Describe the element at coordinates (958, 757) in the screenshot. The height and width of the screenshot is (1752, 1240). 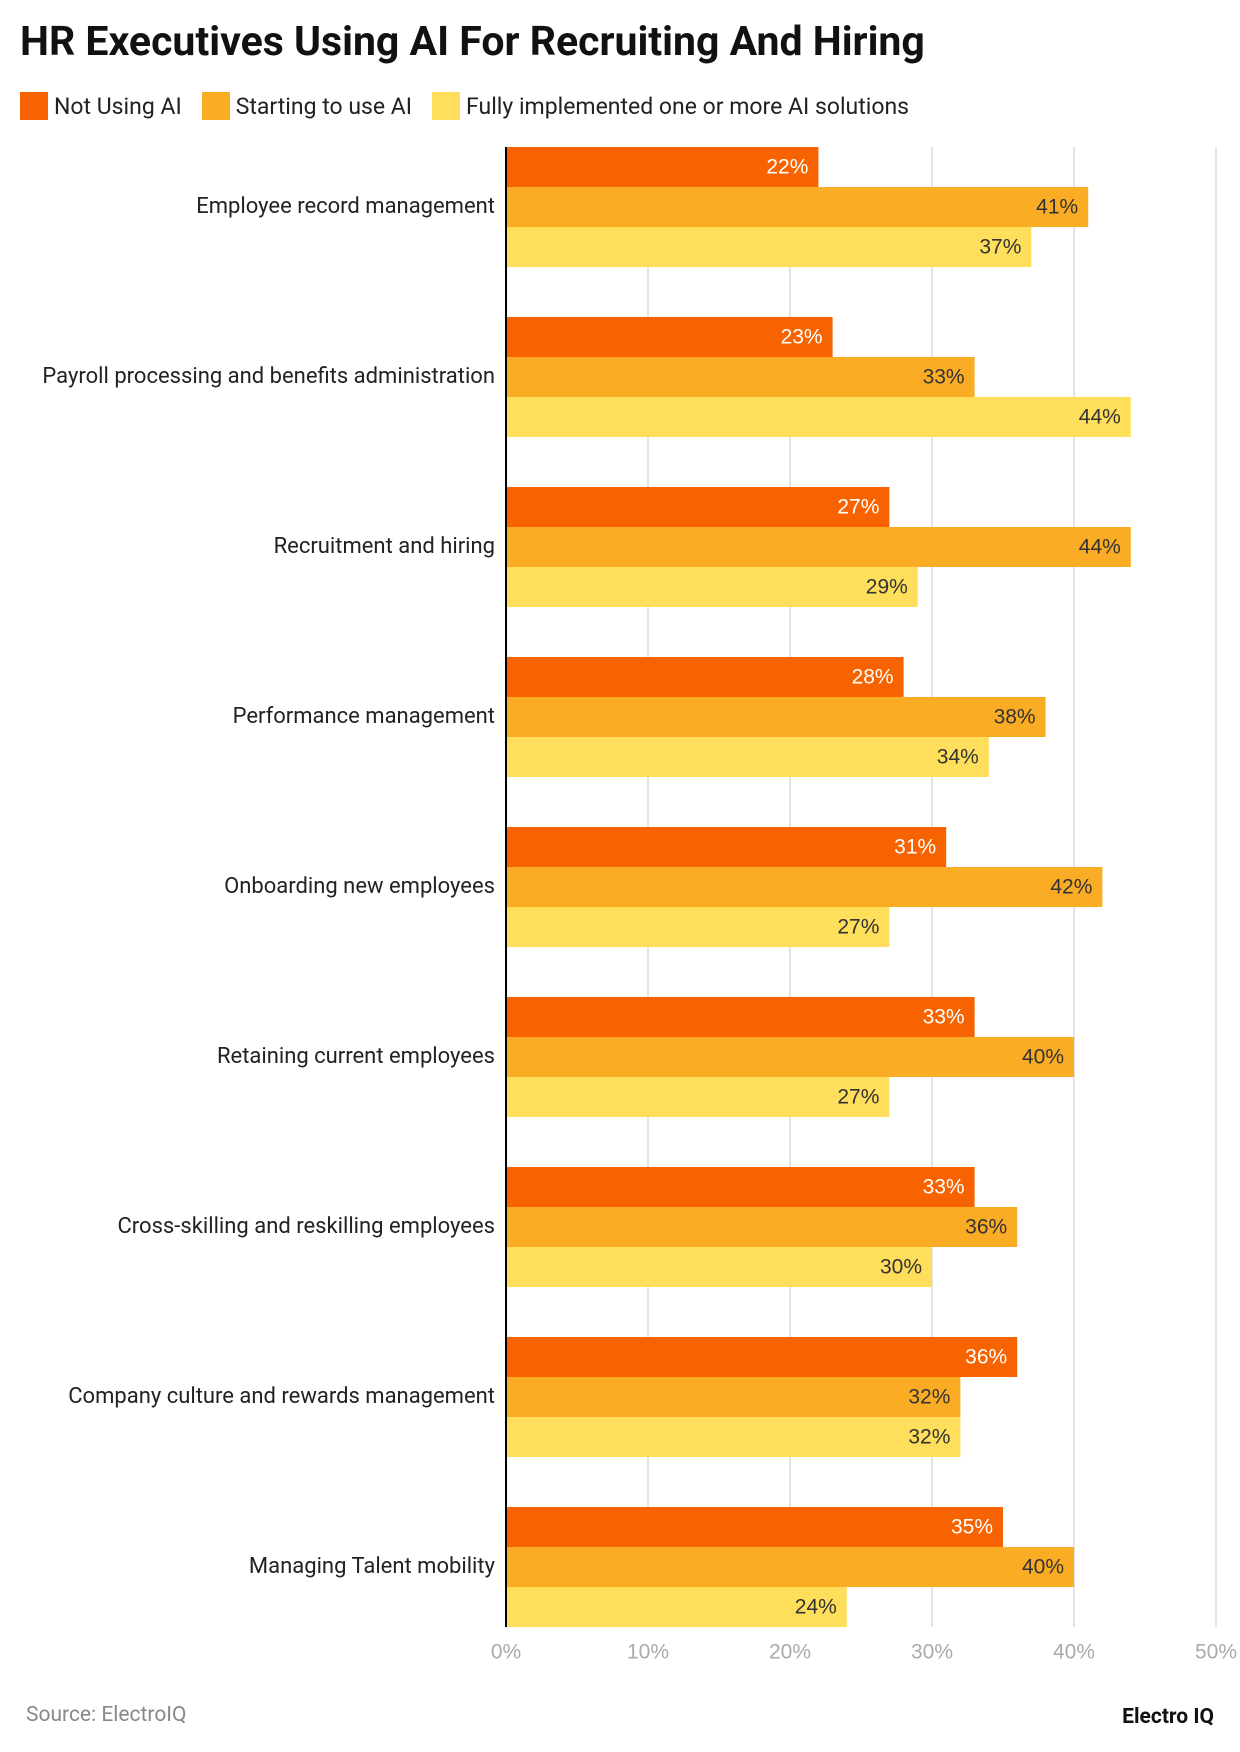
I see `data-label: 34%` at that location.